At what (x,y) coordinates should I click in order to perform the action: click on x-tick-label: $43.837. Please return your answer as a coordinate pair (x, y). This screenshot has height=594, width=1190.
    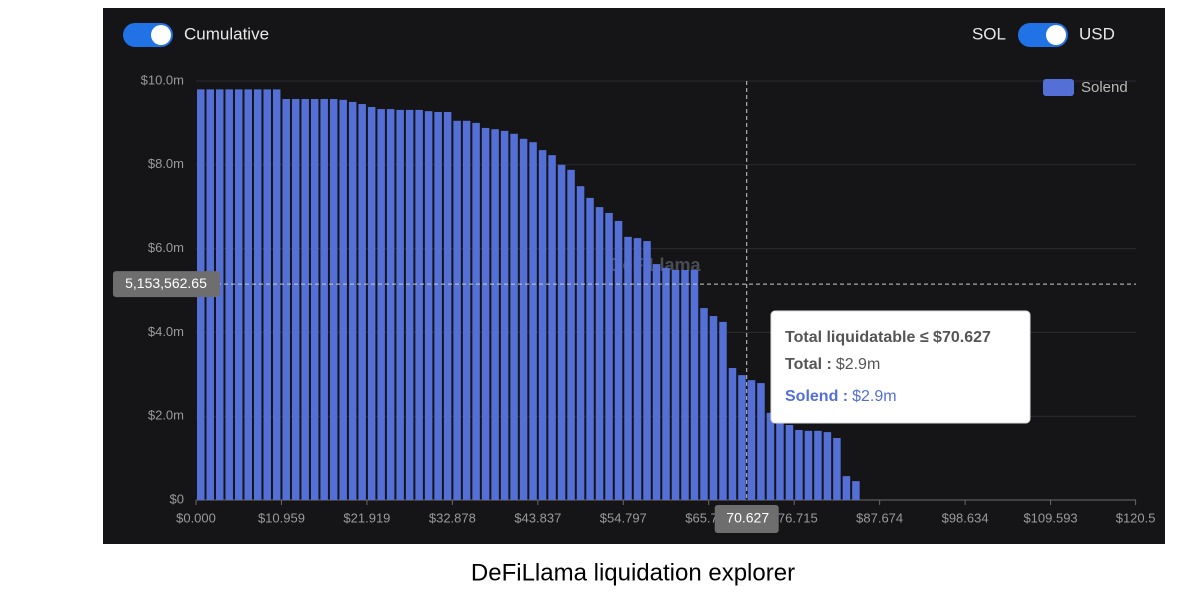
    Looking at the image, I should click on (537, 517).